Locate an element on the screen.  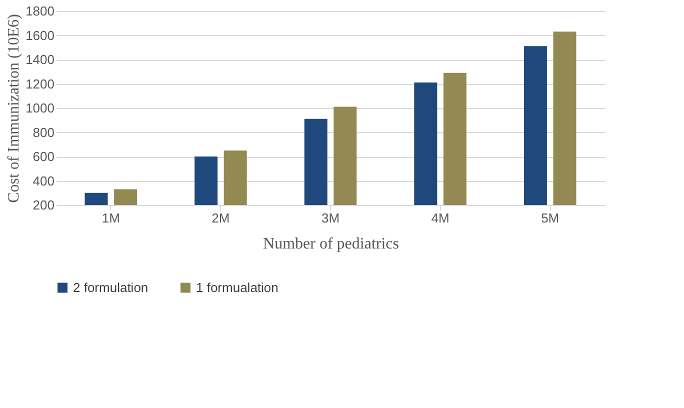
y-tick-label: 1800 is located at coordinates (40, 11).